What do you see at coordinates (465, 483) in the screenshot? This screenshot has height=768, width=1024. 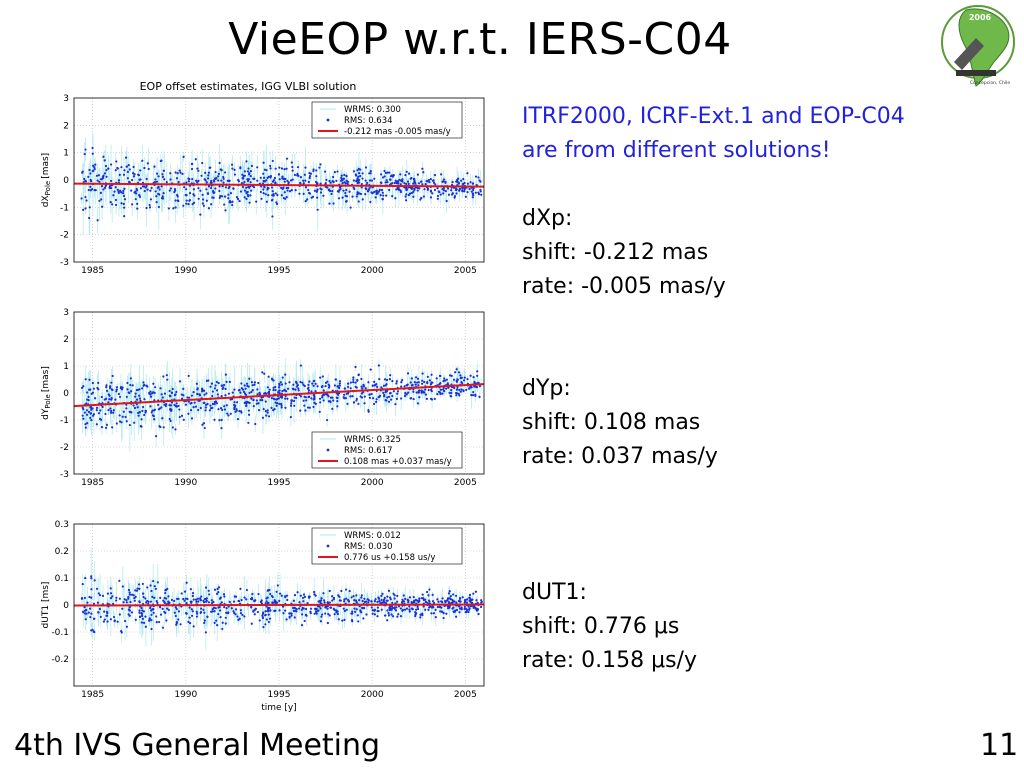 I see `x-tick-label: 2005` at bounding box center [465, 483].